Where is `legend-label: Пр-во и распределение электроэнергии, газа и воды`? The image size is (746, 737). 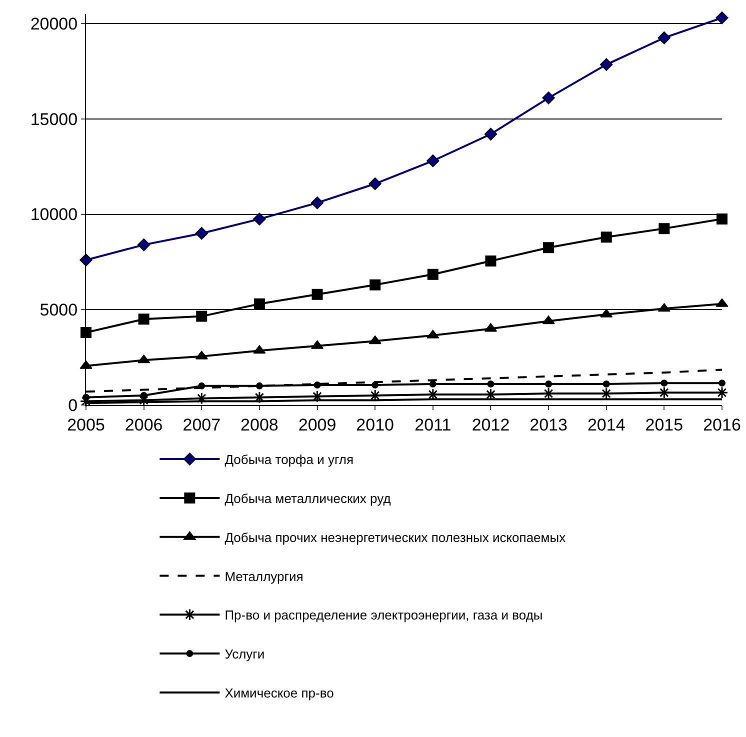
legend-label: Пр-во и распределение электроэнергии, газа и воды is located at coordinates (383, 615).